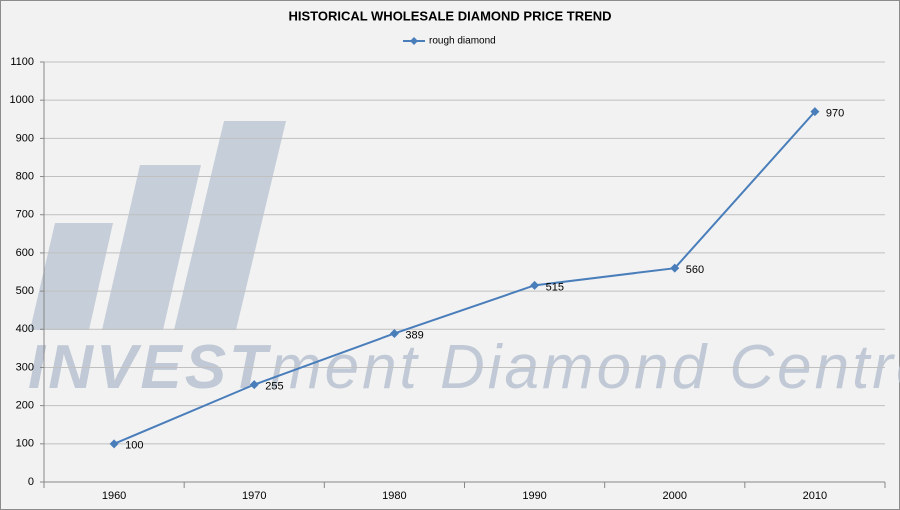 This screenshot has width=900, height=510. What do you see at coordinates (462, 41) in the screenshot?
I see `legend-label: rough diamond` at bounding box center [462, 41].